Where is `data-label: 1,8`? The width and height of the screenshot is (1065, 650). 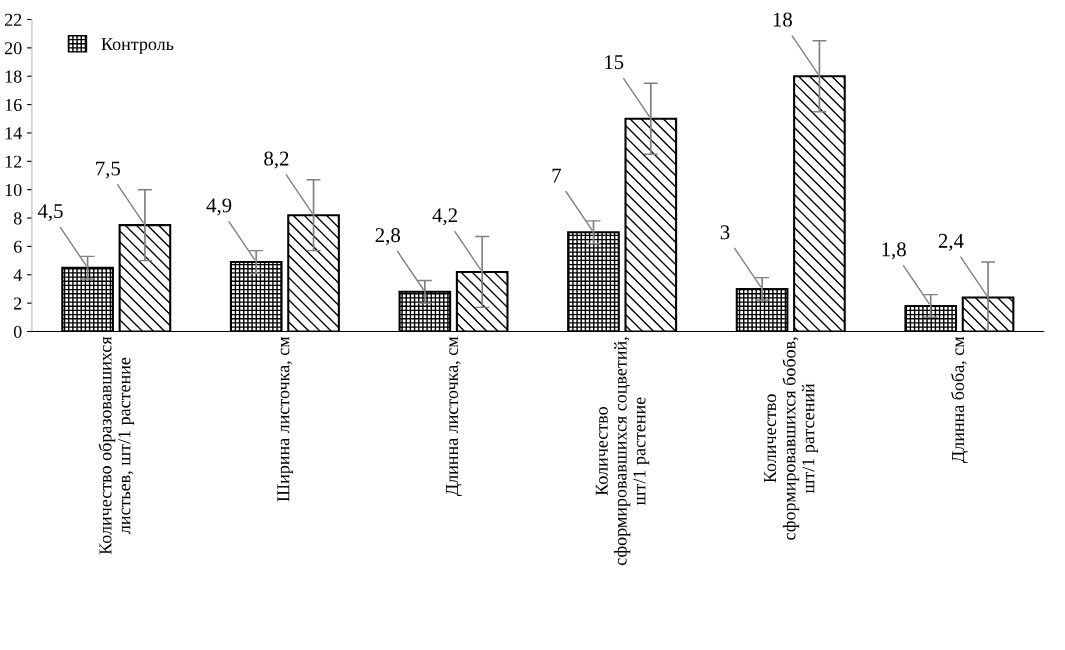
data-label: 1,8 is located at coordinates (894, 251).